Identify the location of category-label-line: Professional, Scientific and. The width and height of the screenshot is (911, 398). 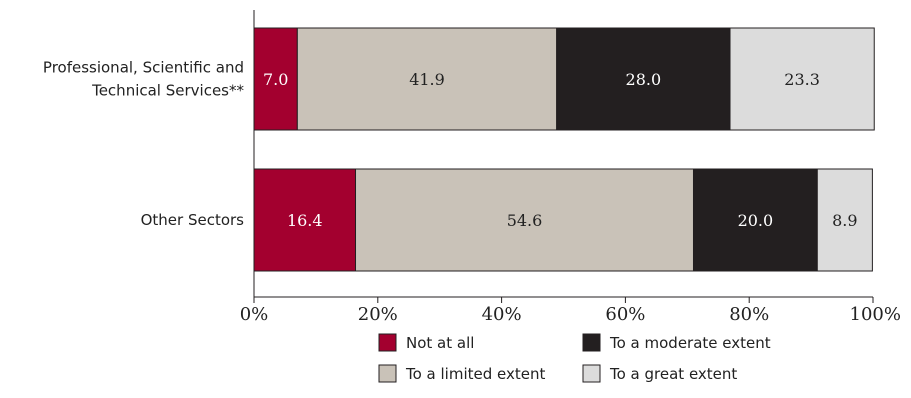
(143, 68).